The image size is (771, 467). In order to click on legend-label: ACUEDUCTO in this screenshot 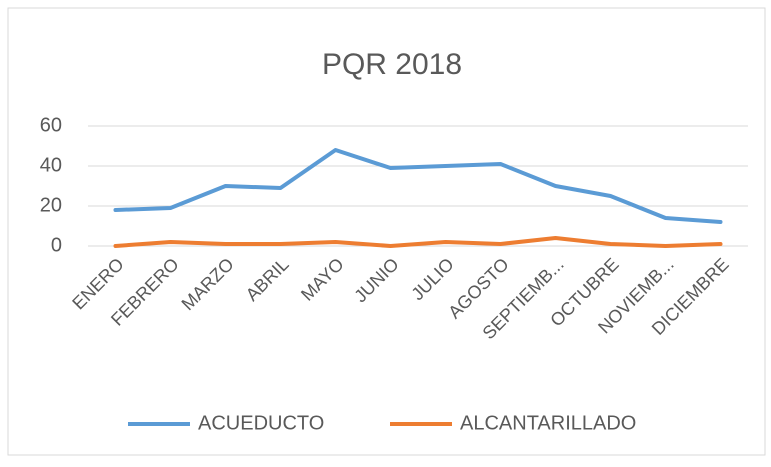, I will do `click(261, 423)`.